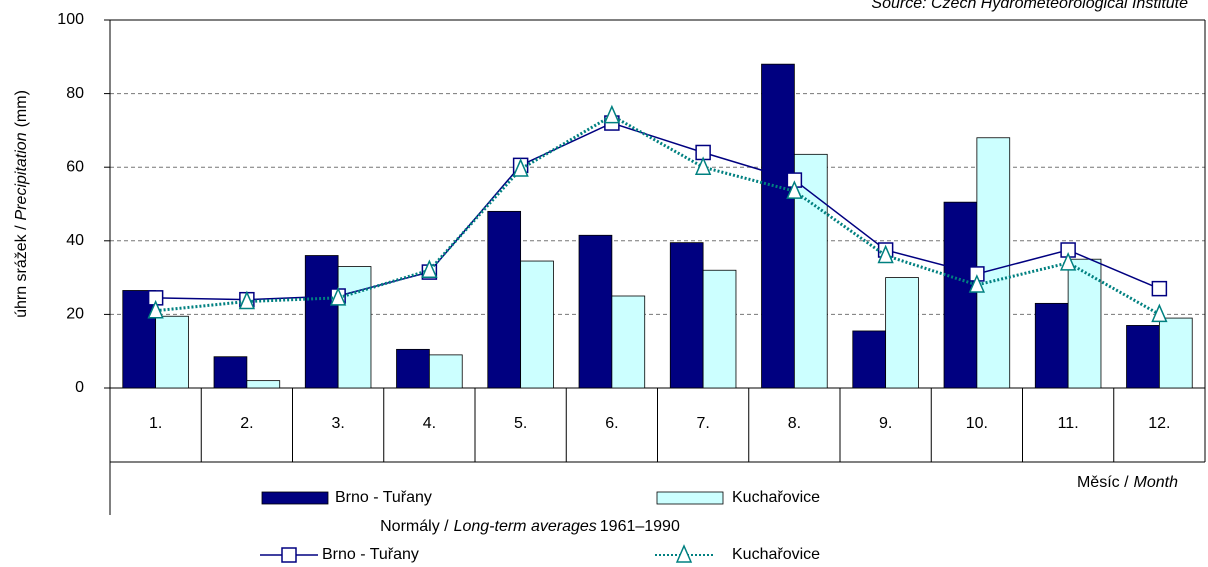  Describe the element at coordinates (1156, 482) in the screenshot. I see `x-label-italic: Month` at that location.